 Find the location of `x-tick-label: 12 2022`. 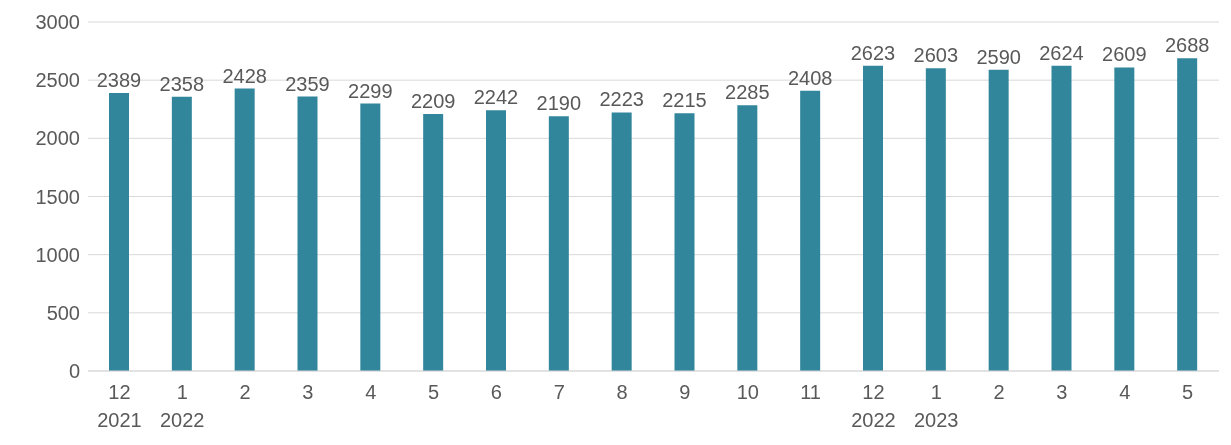

x-tick-label: 12 2022 is located at coordinates (873, 406).